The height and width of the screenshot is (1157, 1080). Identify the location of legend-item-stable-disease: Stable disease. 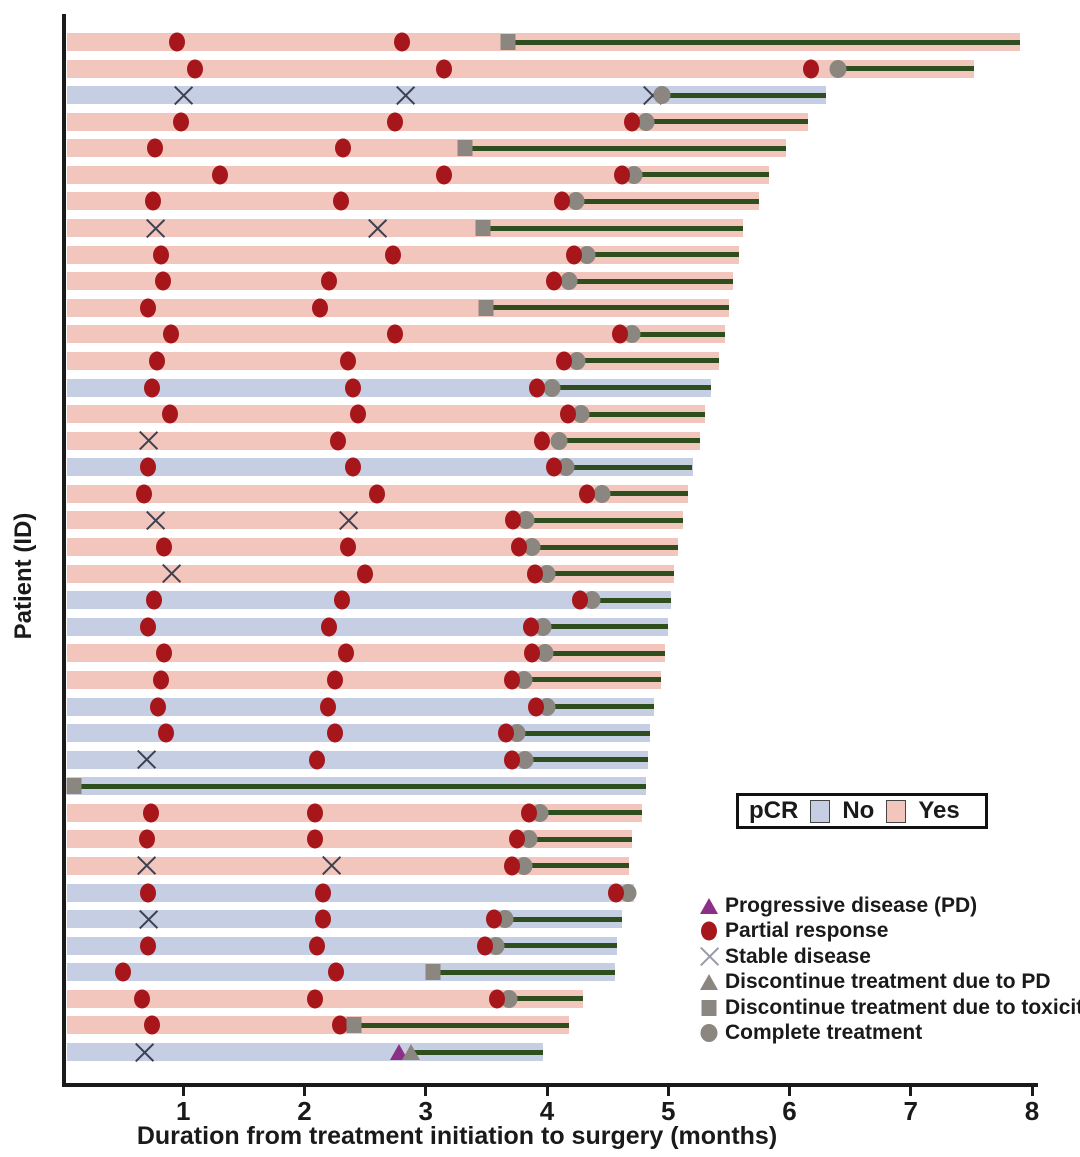
(782, 956).